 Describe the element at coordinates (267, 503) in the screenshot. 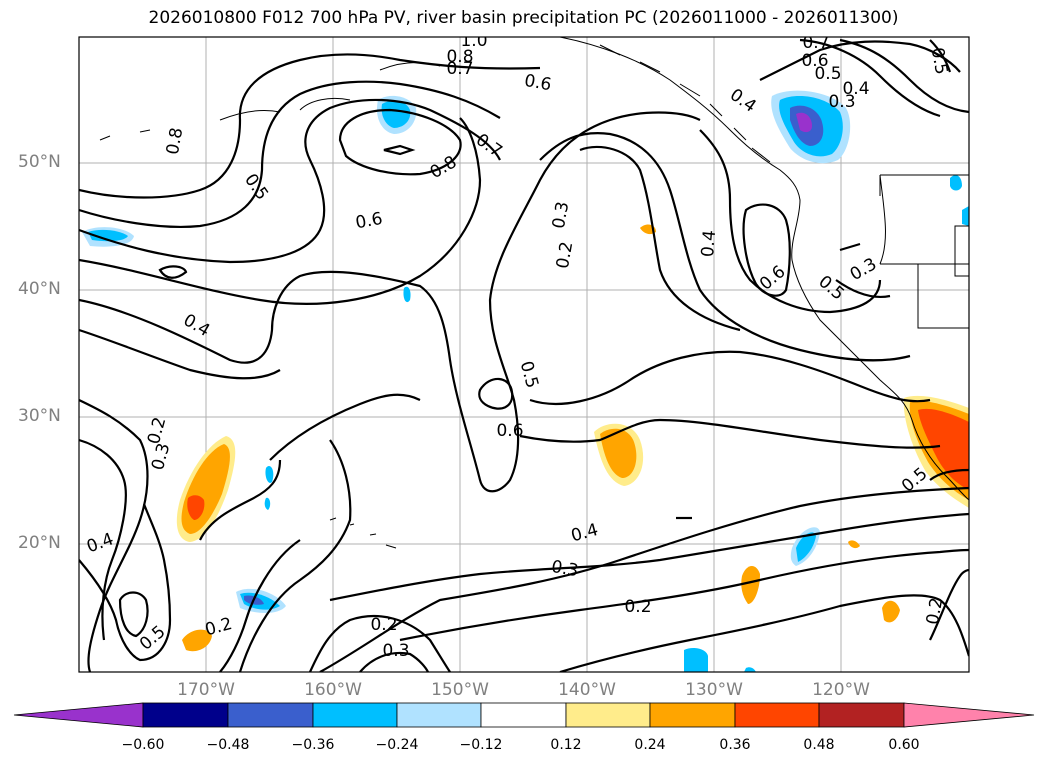

I see `blue-patch-small3` at that location.